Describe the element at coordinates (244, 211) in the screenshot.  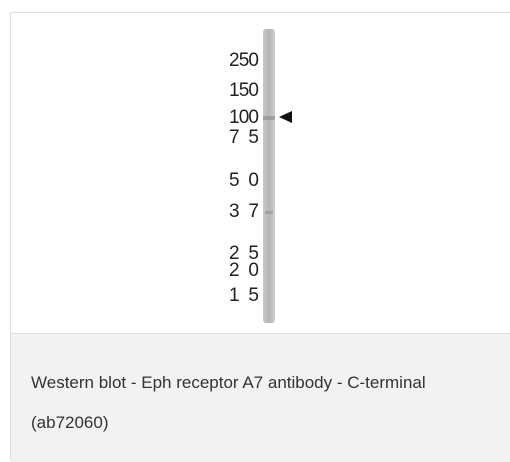
I see `marker-label: 37` at that location.